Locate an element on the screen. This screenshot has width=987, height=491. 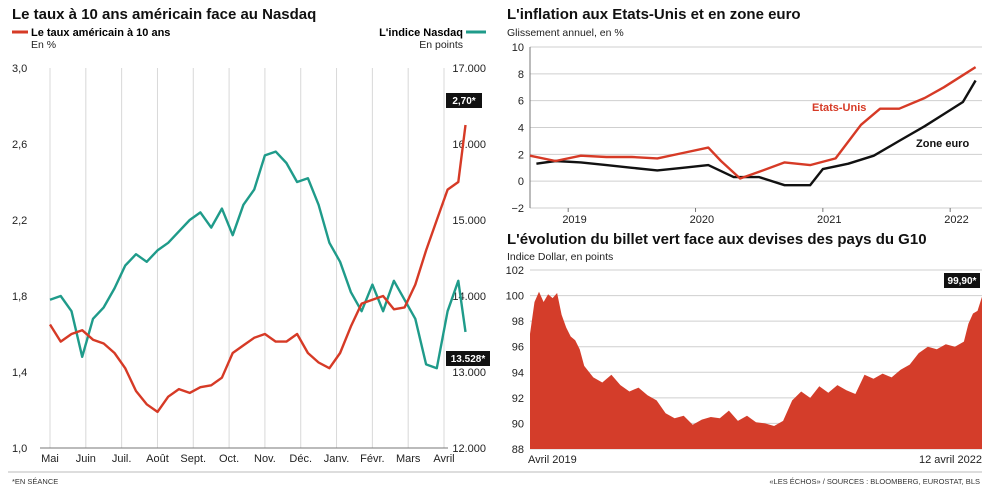
y-tick-label: 98 is located at coordinates (518, 322).